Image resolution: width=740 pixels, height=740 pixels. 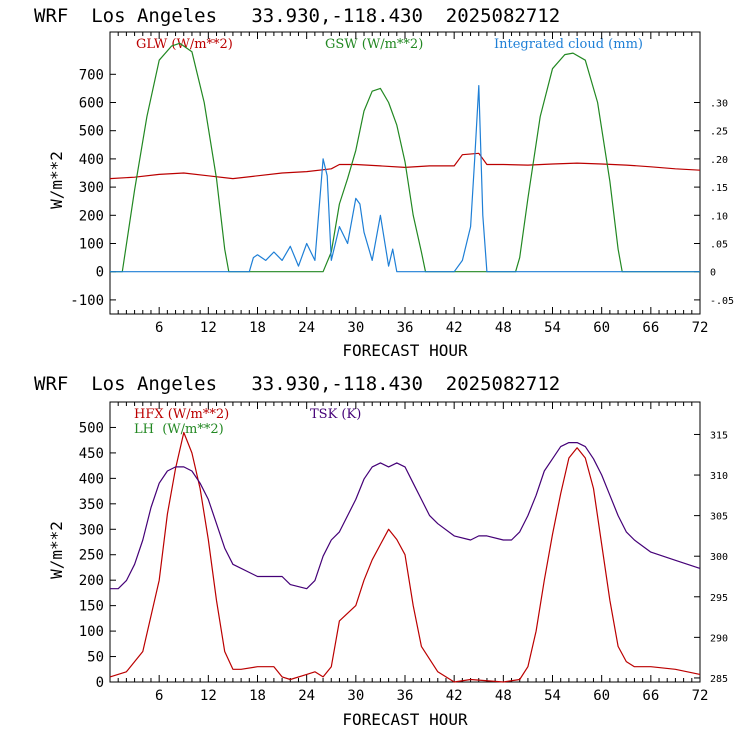 What do you see at coordinates (601, 696) in the screenshot?
I see `bottom-x-tick-label: 60` at bounding box center [601, 696].